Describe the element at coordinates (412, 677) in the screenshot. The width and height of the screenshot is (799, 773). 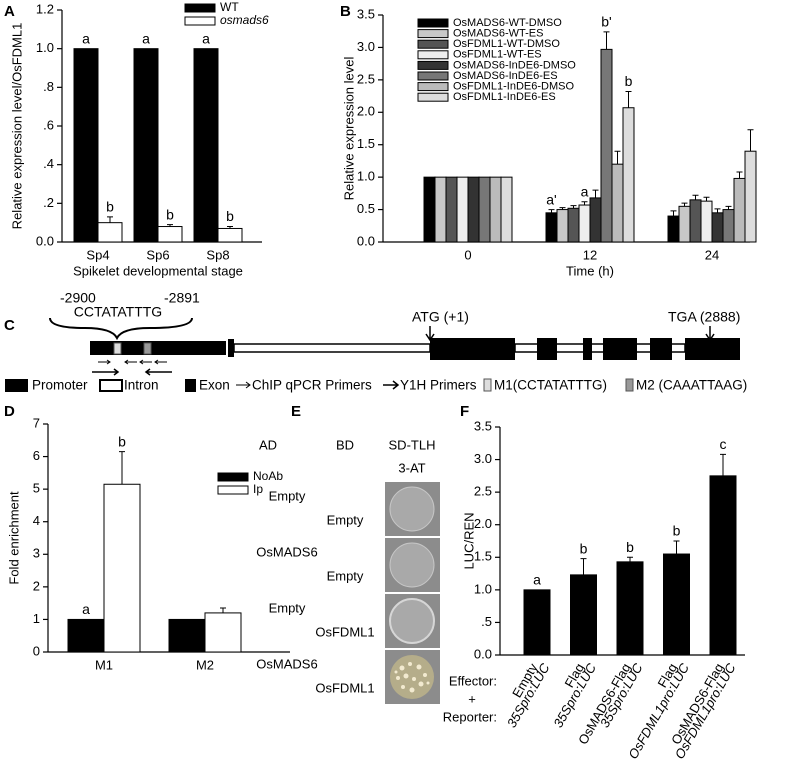
I see `colonies` at that location.